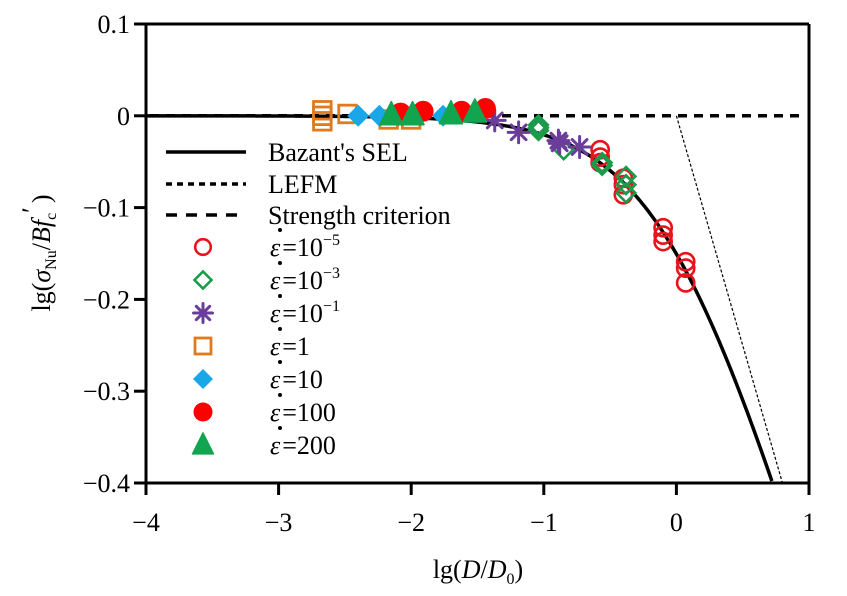 The height and width of the screenshot is (596, 847). What do you see at coordinates (305, 247) in the screenshot?
I see `legend-label-0: ε=10−5` at bounding box center [305, 247].